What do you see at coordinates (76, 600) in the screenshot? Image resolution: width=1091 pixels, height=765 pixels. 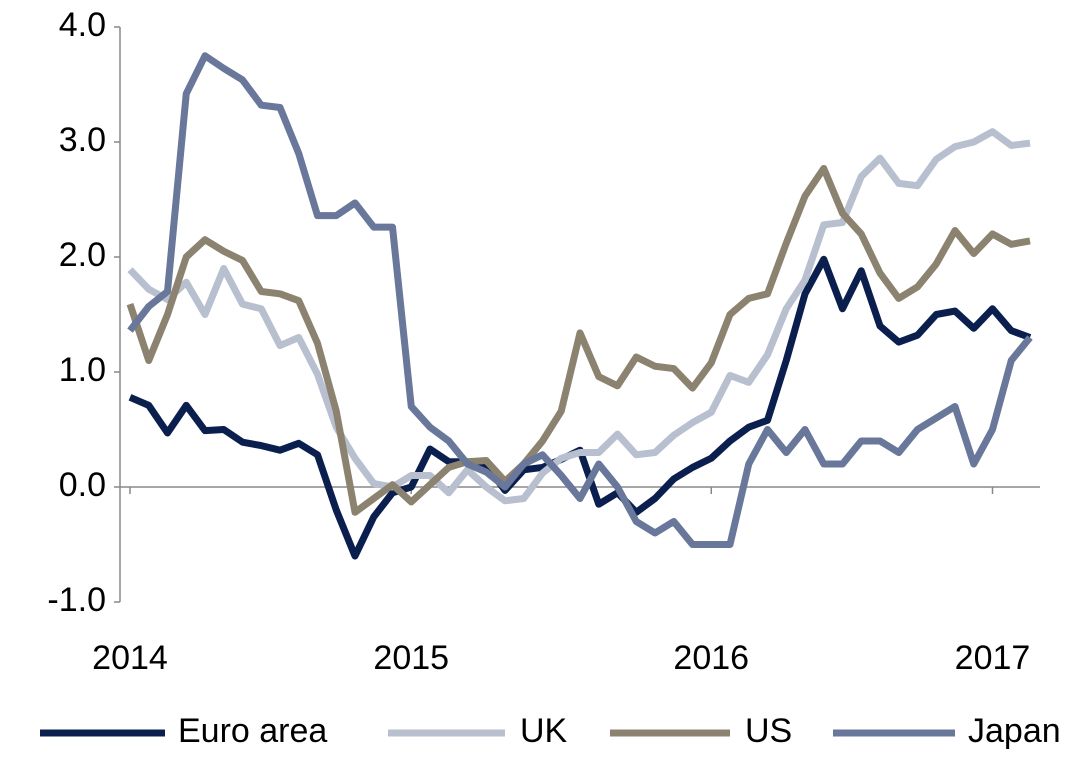 I see `y-tick-label: -1.0` at bounding box center [76, 600].